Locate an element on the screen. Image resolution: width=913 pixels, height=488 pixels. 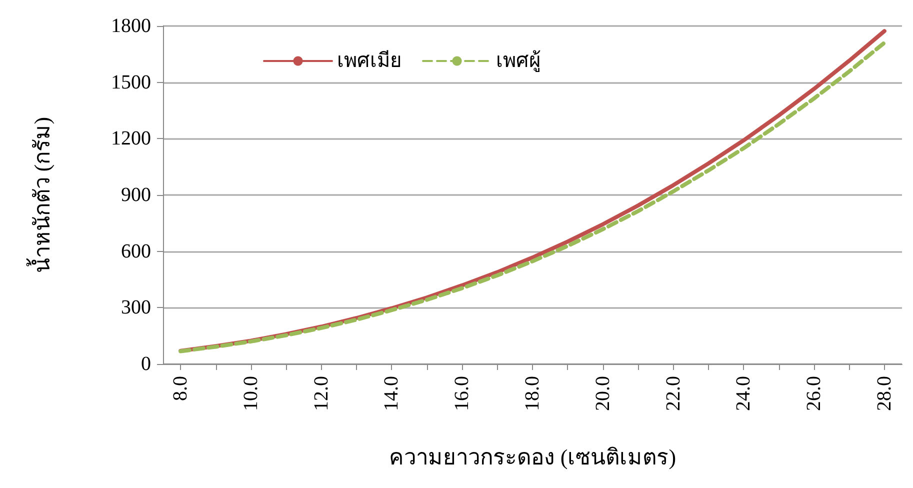
y-axis-title: น้ำหนักตัว (กรัม) is located at coordinates (40, 195).